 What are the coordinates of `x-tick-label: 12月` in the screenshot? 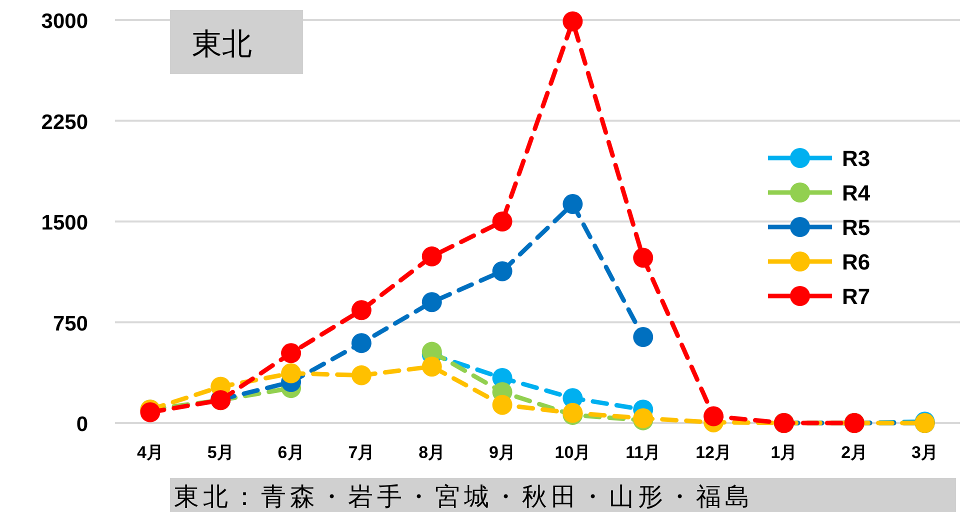 It's located at (714, 452).